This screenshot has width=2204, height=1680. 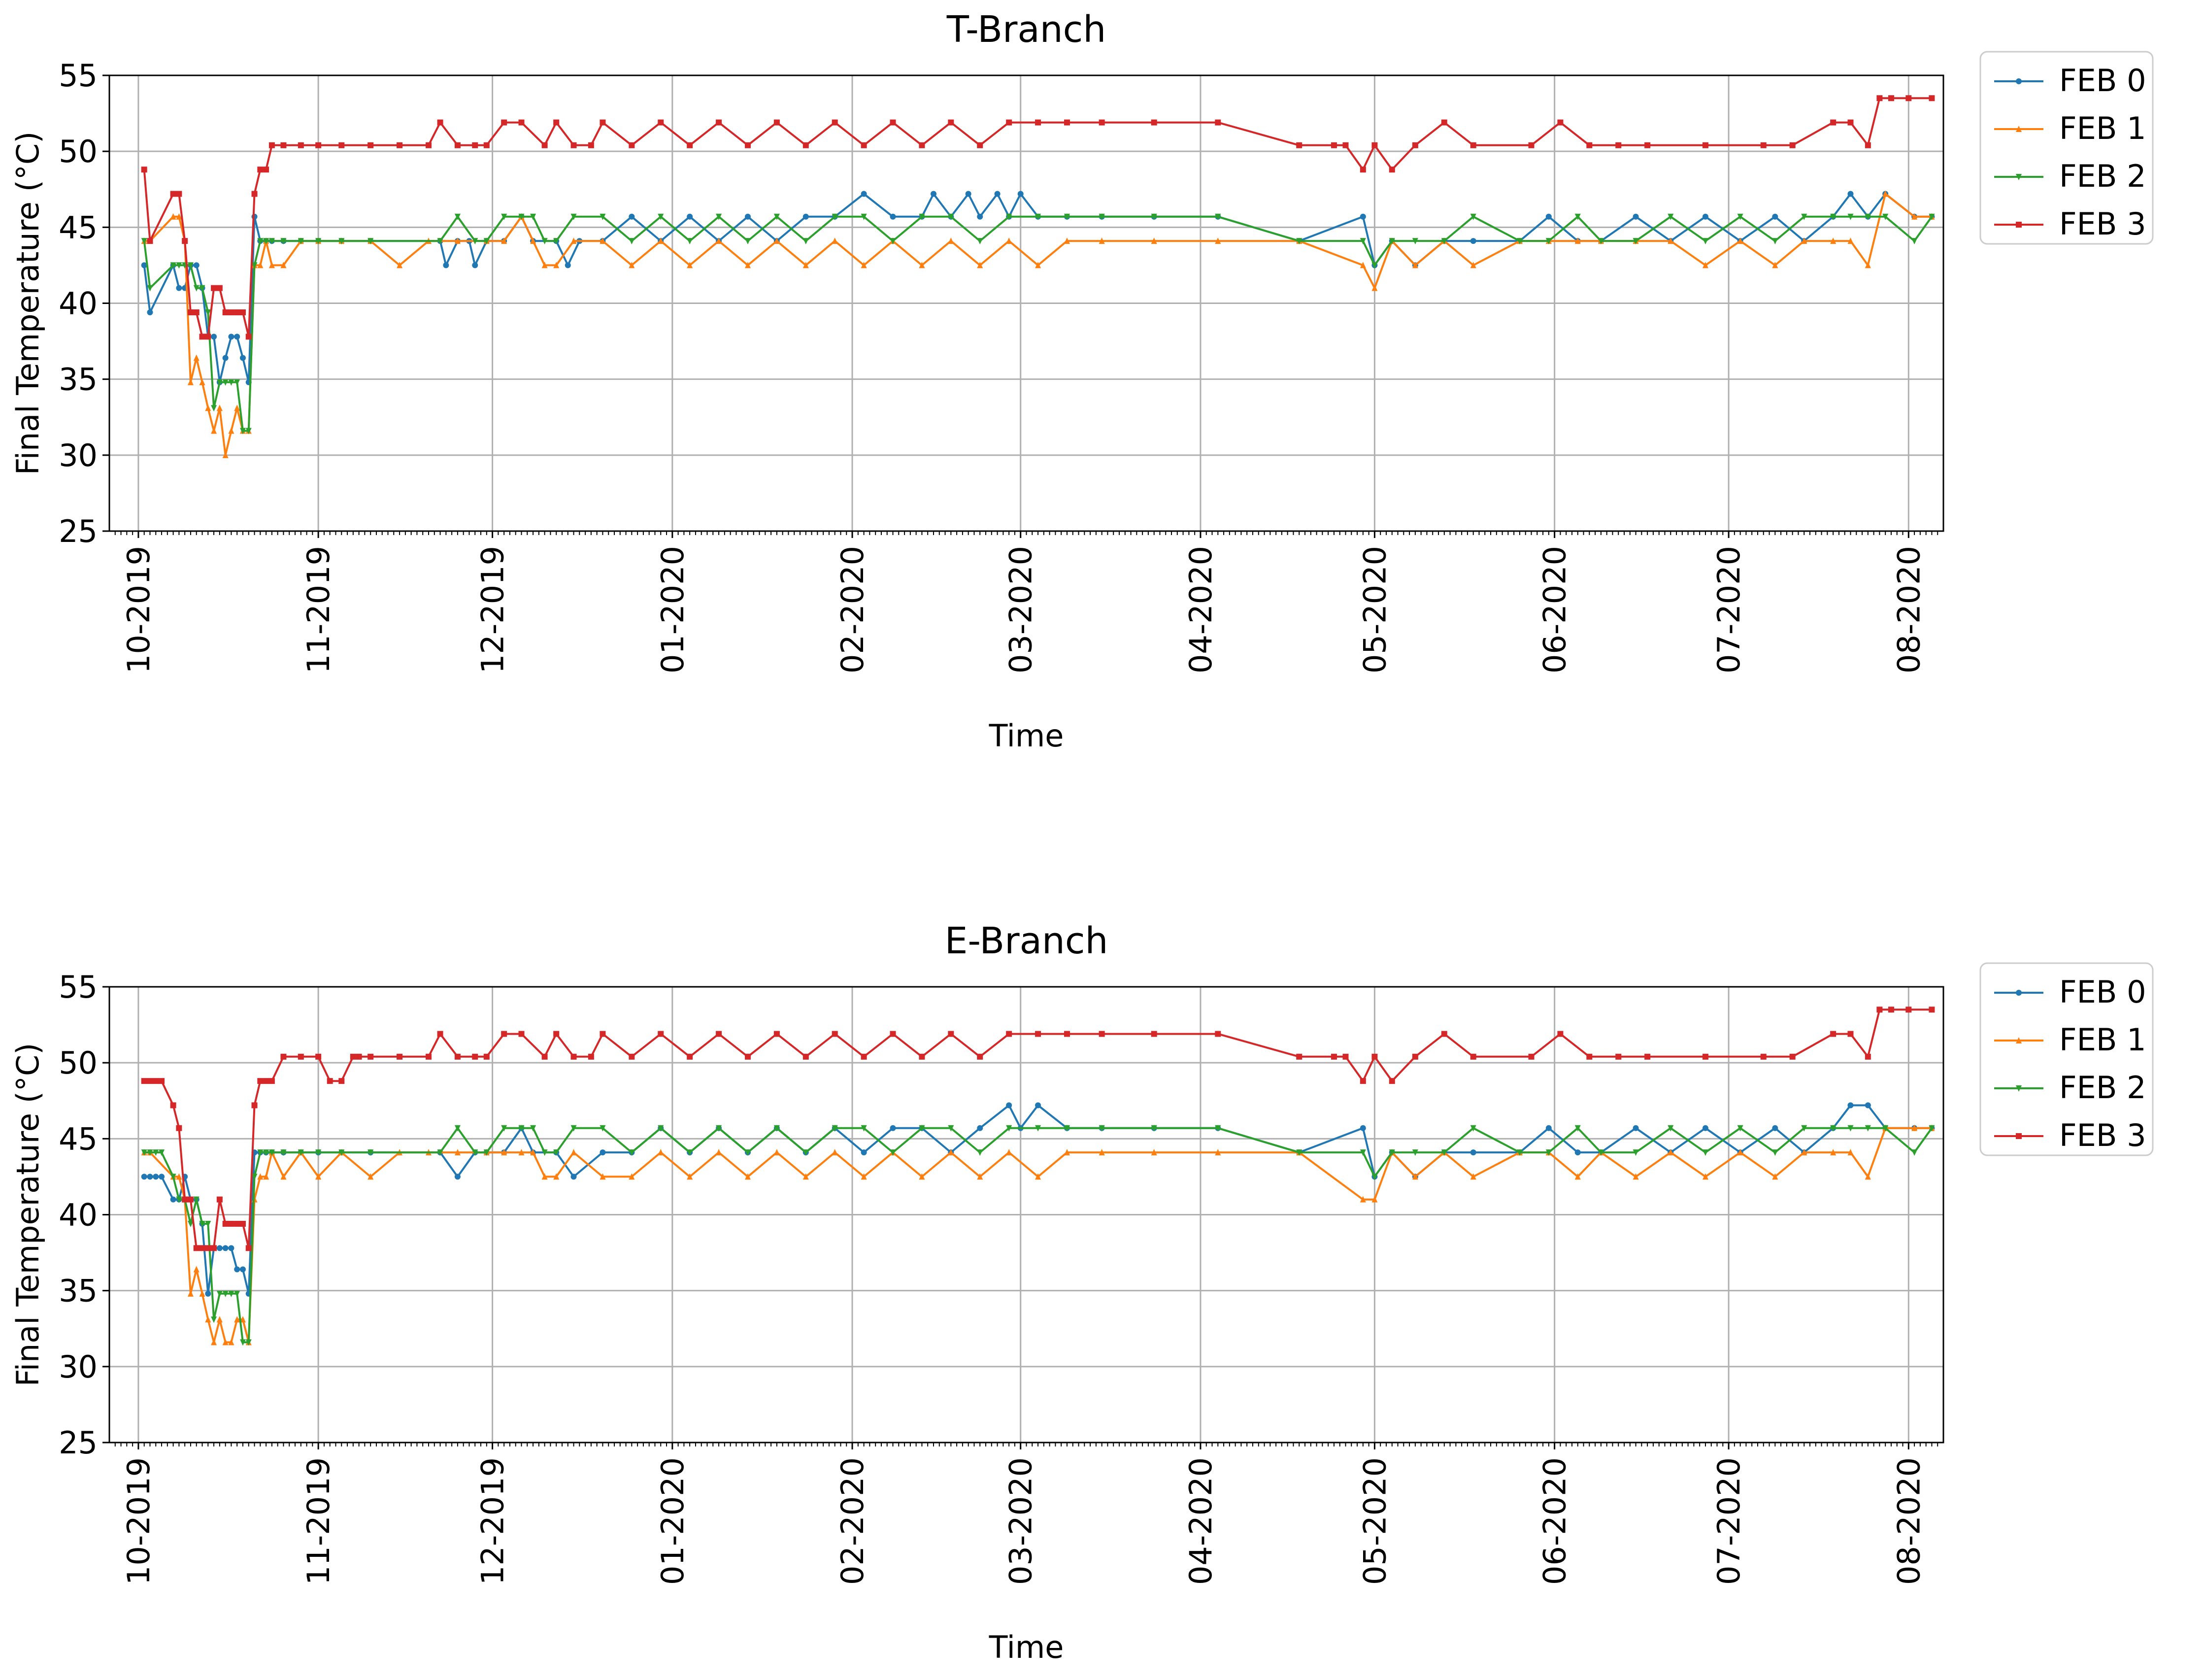 I want to click on y-tick-label: 30, so click(x=78, y=455).